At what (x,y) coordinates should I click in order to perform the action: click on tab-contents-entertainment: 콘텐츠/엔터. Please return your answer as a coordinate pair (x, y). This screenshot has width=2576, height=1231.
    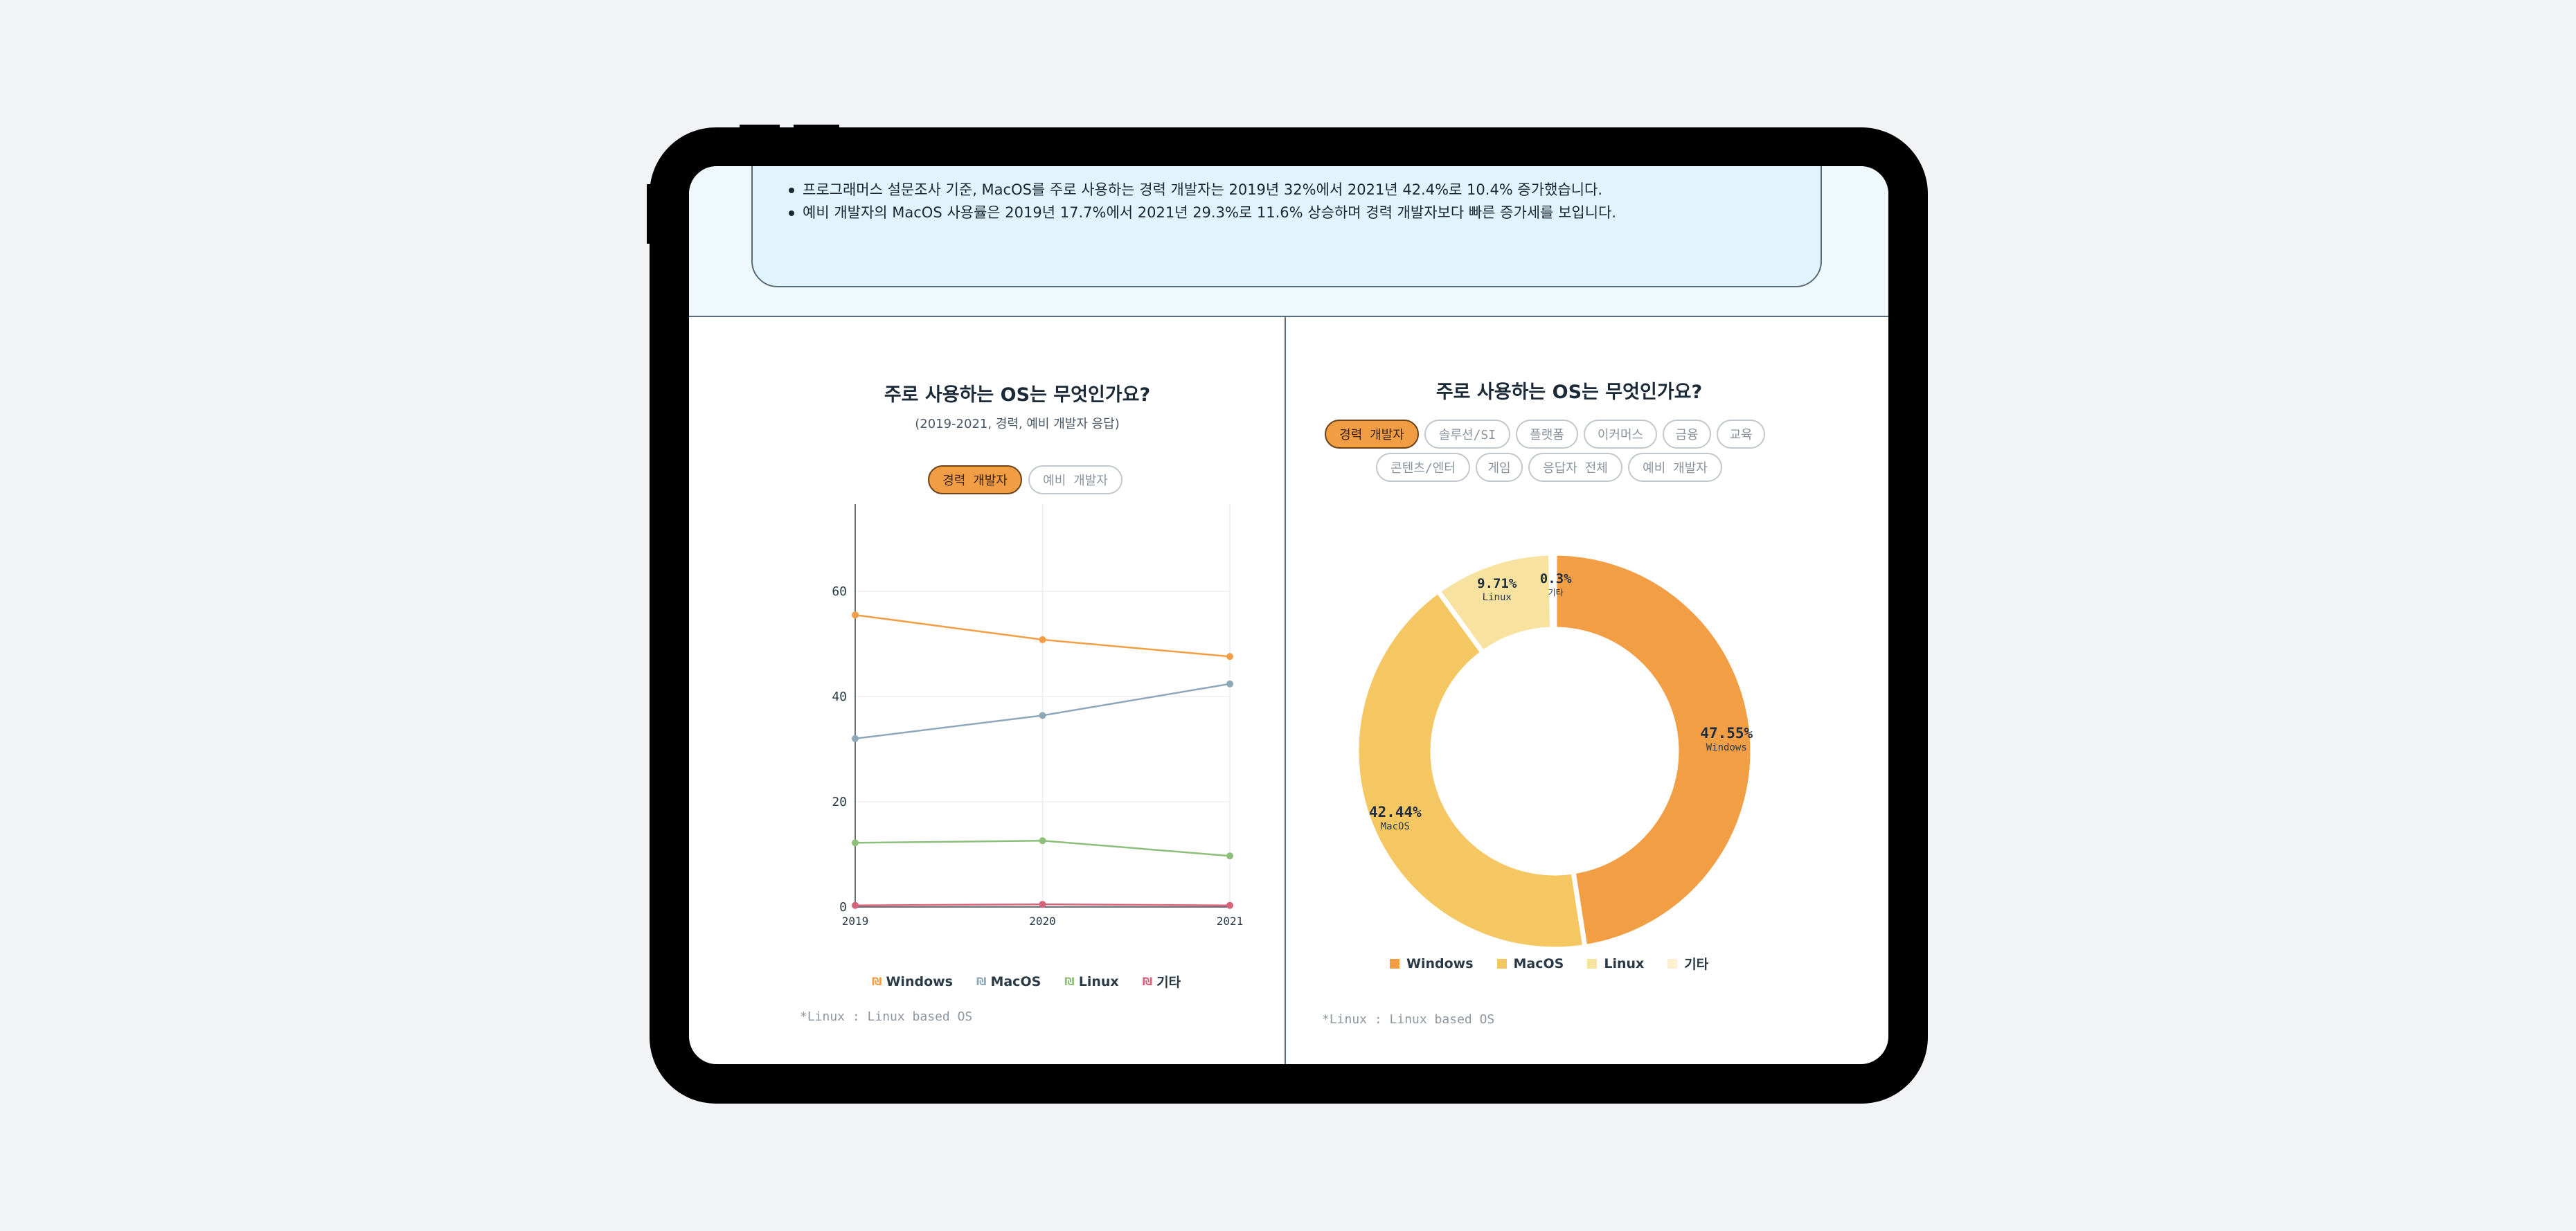
    Looking at the image, I should click on (1423, 467).